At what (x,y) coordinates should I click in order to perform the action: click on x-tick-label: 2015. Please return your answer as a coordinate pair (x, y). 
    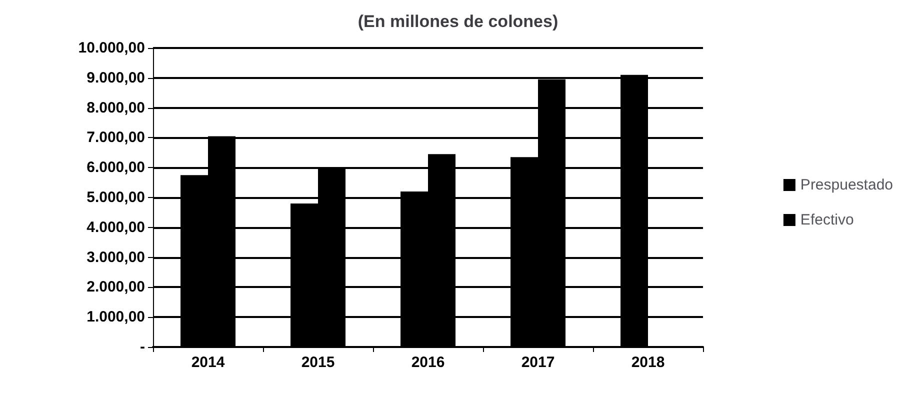
    Looking at the image, I should click on (318, 362).